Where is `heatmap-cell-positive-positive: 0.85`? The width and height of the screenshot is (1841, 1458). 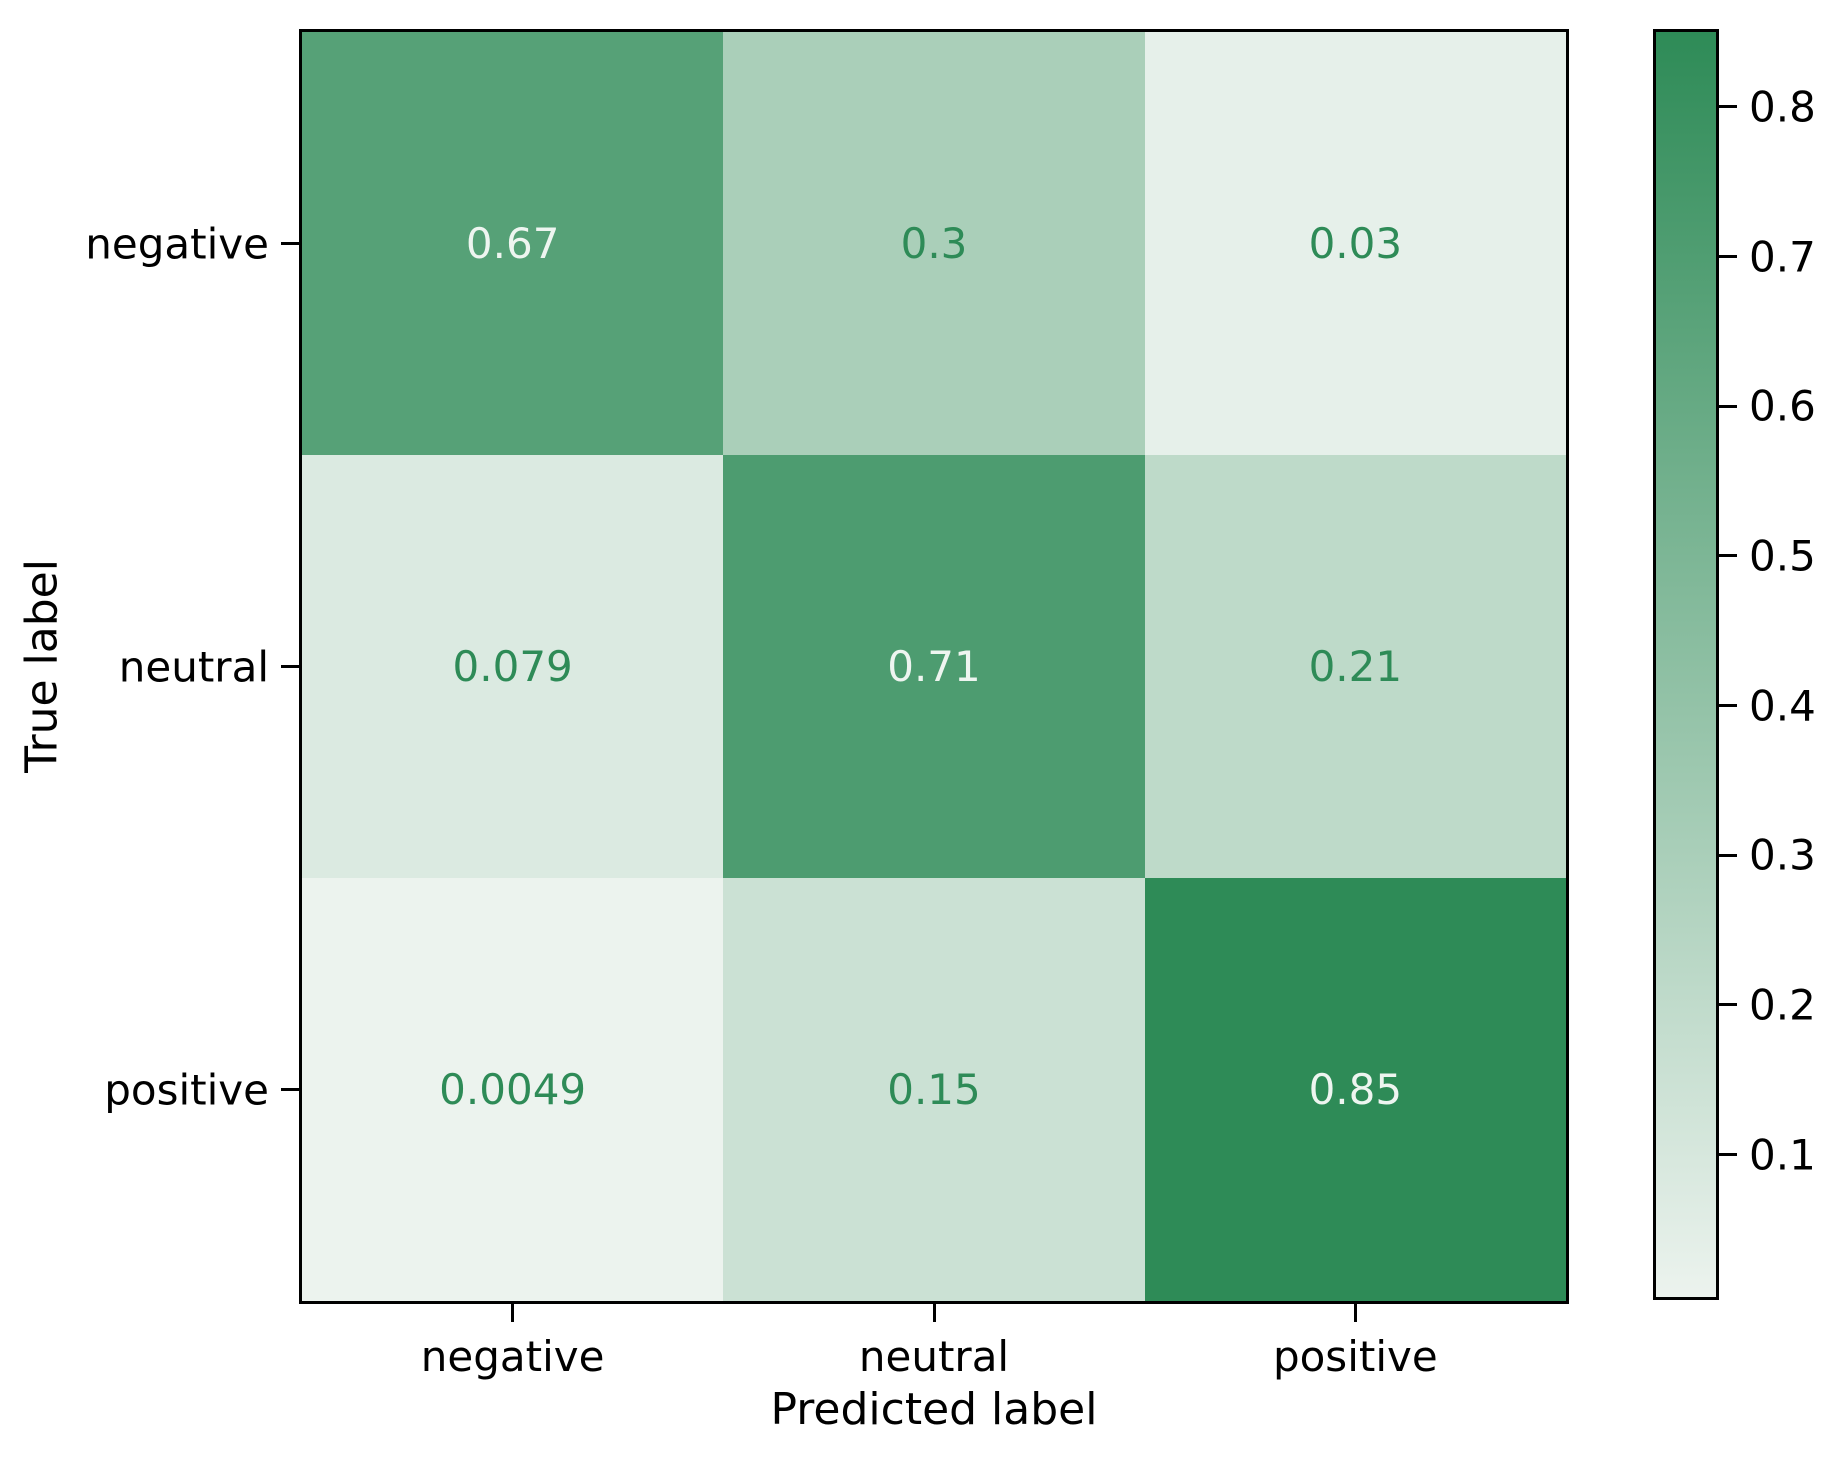 heatmap-cell-positive-positive: 0.85 is located at coordinates (1355, 1089).